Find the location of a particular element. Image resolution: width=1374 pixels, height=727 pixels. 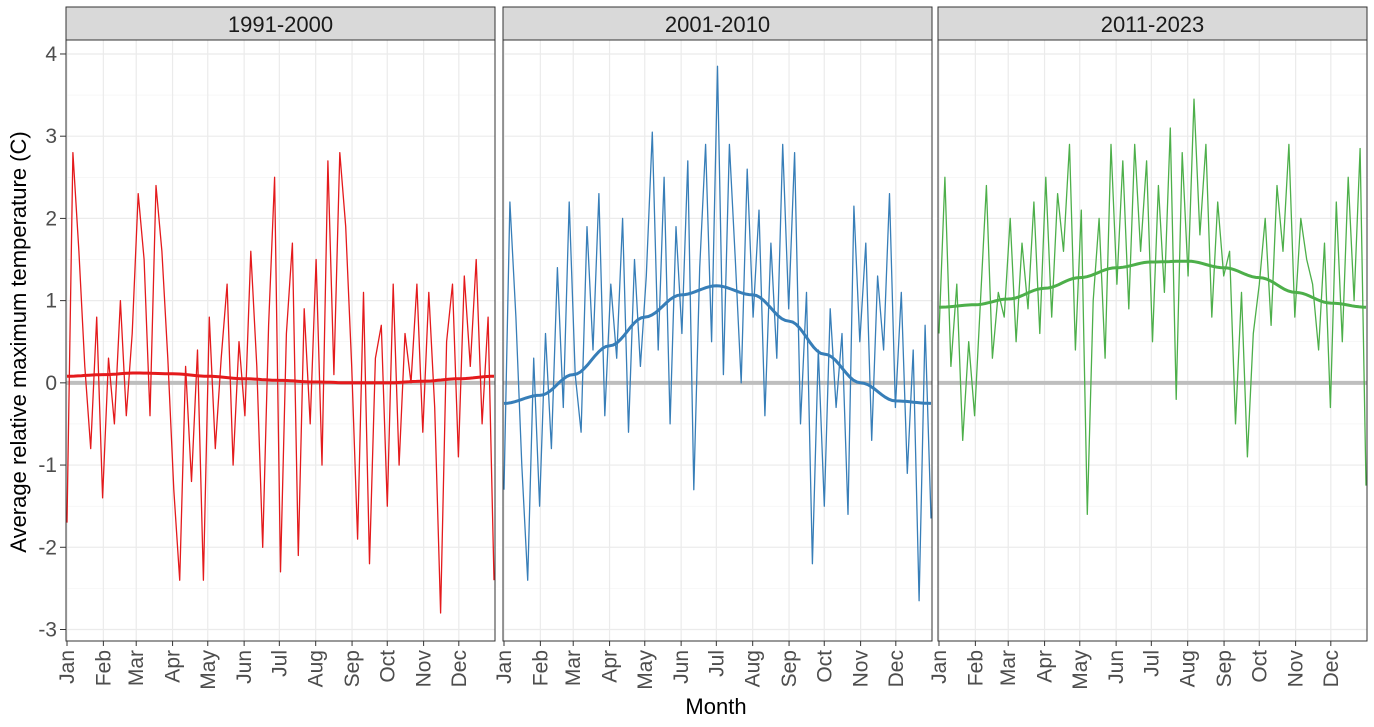

x-axis-title: Month is located at coordinates (715, 706).